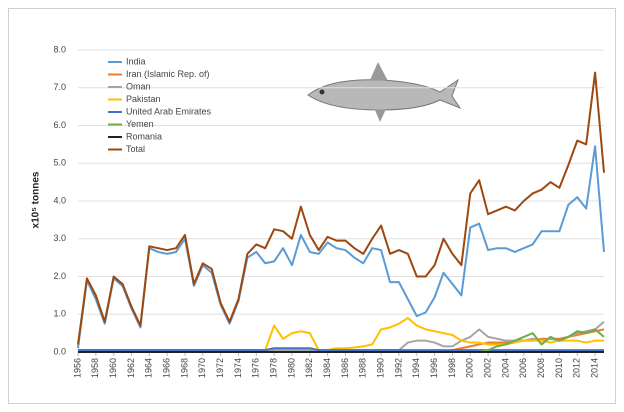 The height and width of the screenshot is (412, 624). I want to click on x-tick-label: 1980, so click(291, 368).